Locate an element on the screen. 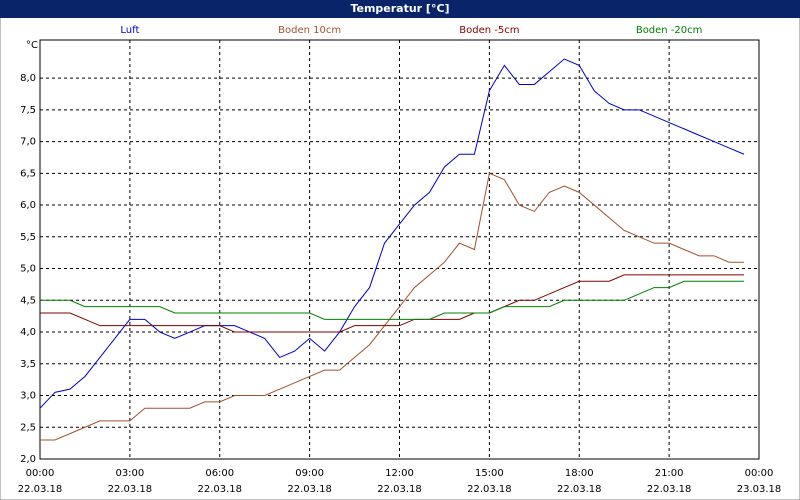 The width and height of the screenshot is (800, 500). legend-entry: Boden -20cm is located at coordinates (669, 30).